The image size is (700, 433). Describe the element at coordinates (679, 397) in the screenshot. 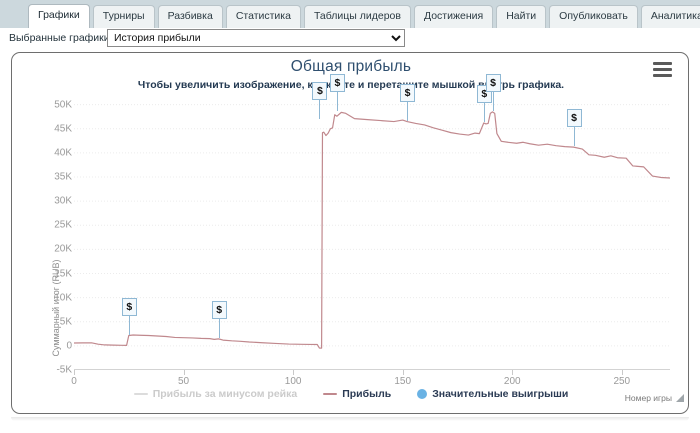

I see `resize-handle-icon` at that location.